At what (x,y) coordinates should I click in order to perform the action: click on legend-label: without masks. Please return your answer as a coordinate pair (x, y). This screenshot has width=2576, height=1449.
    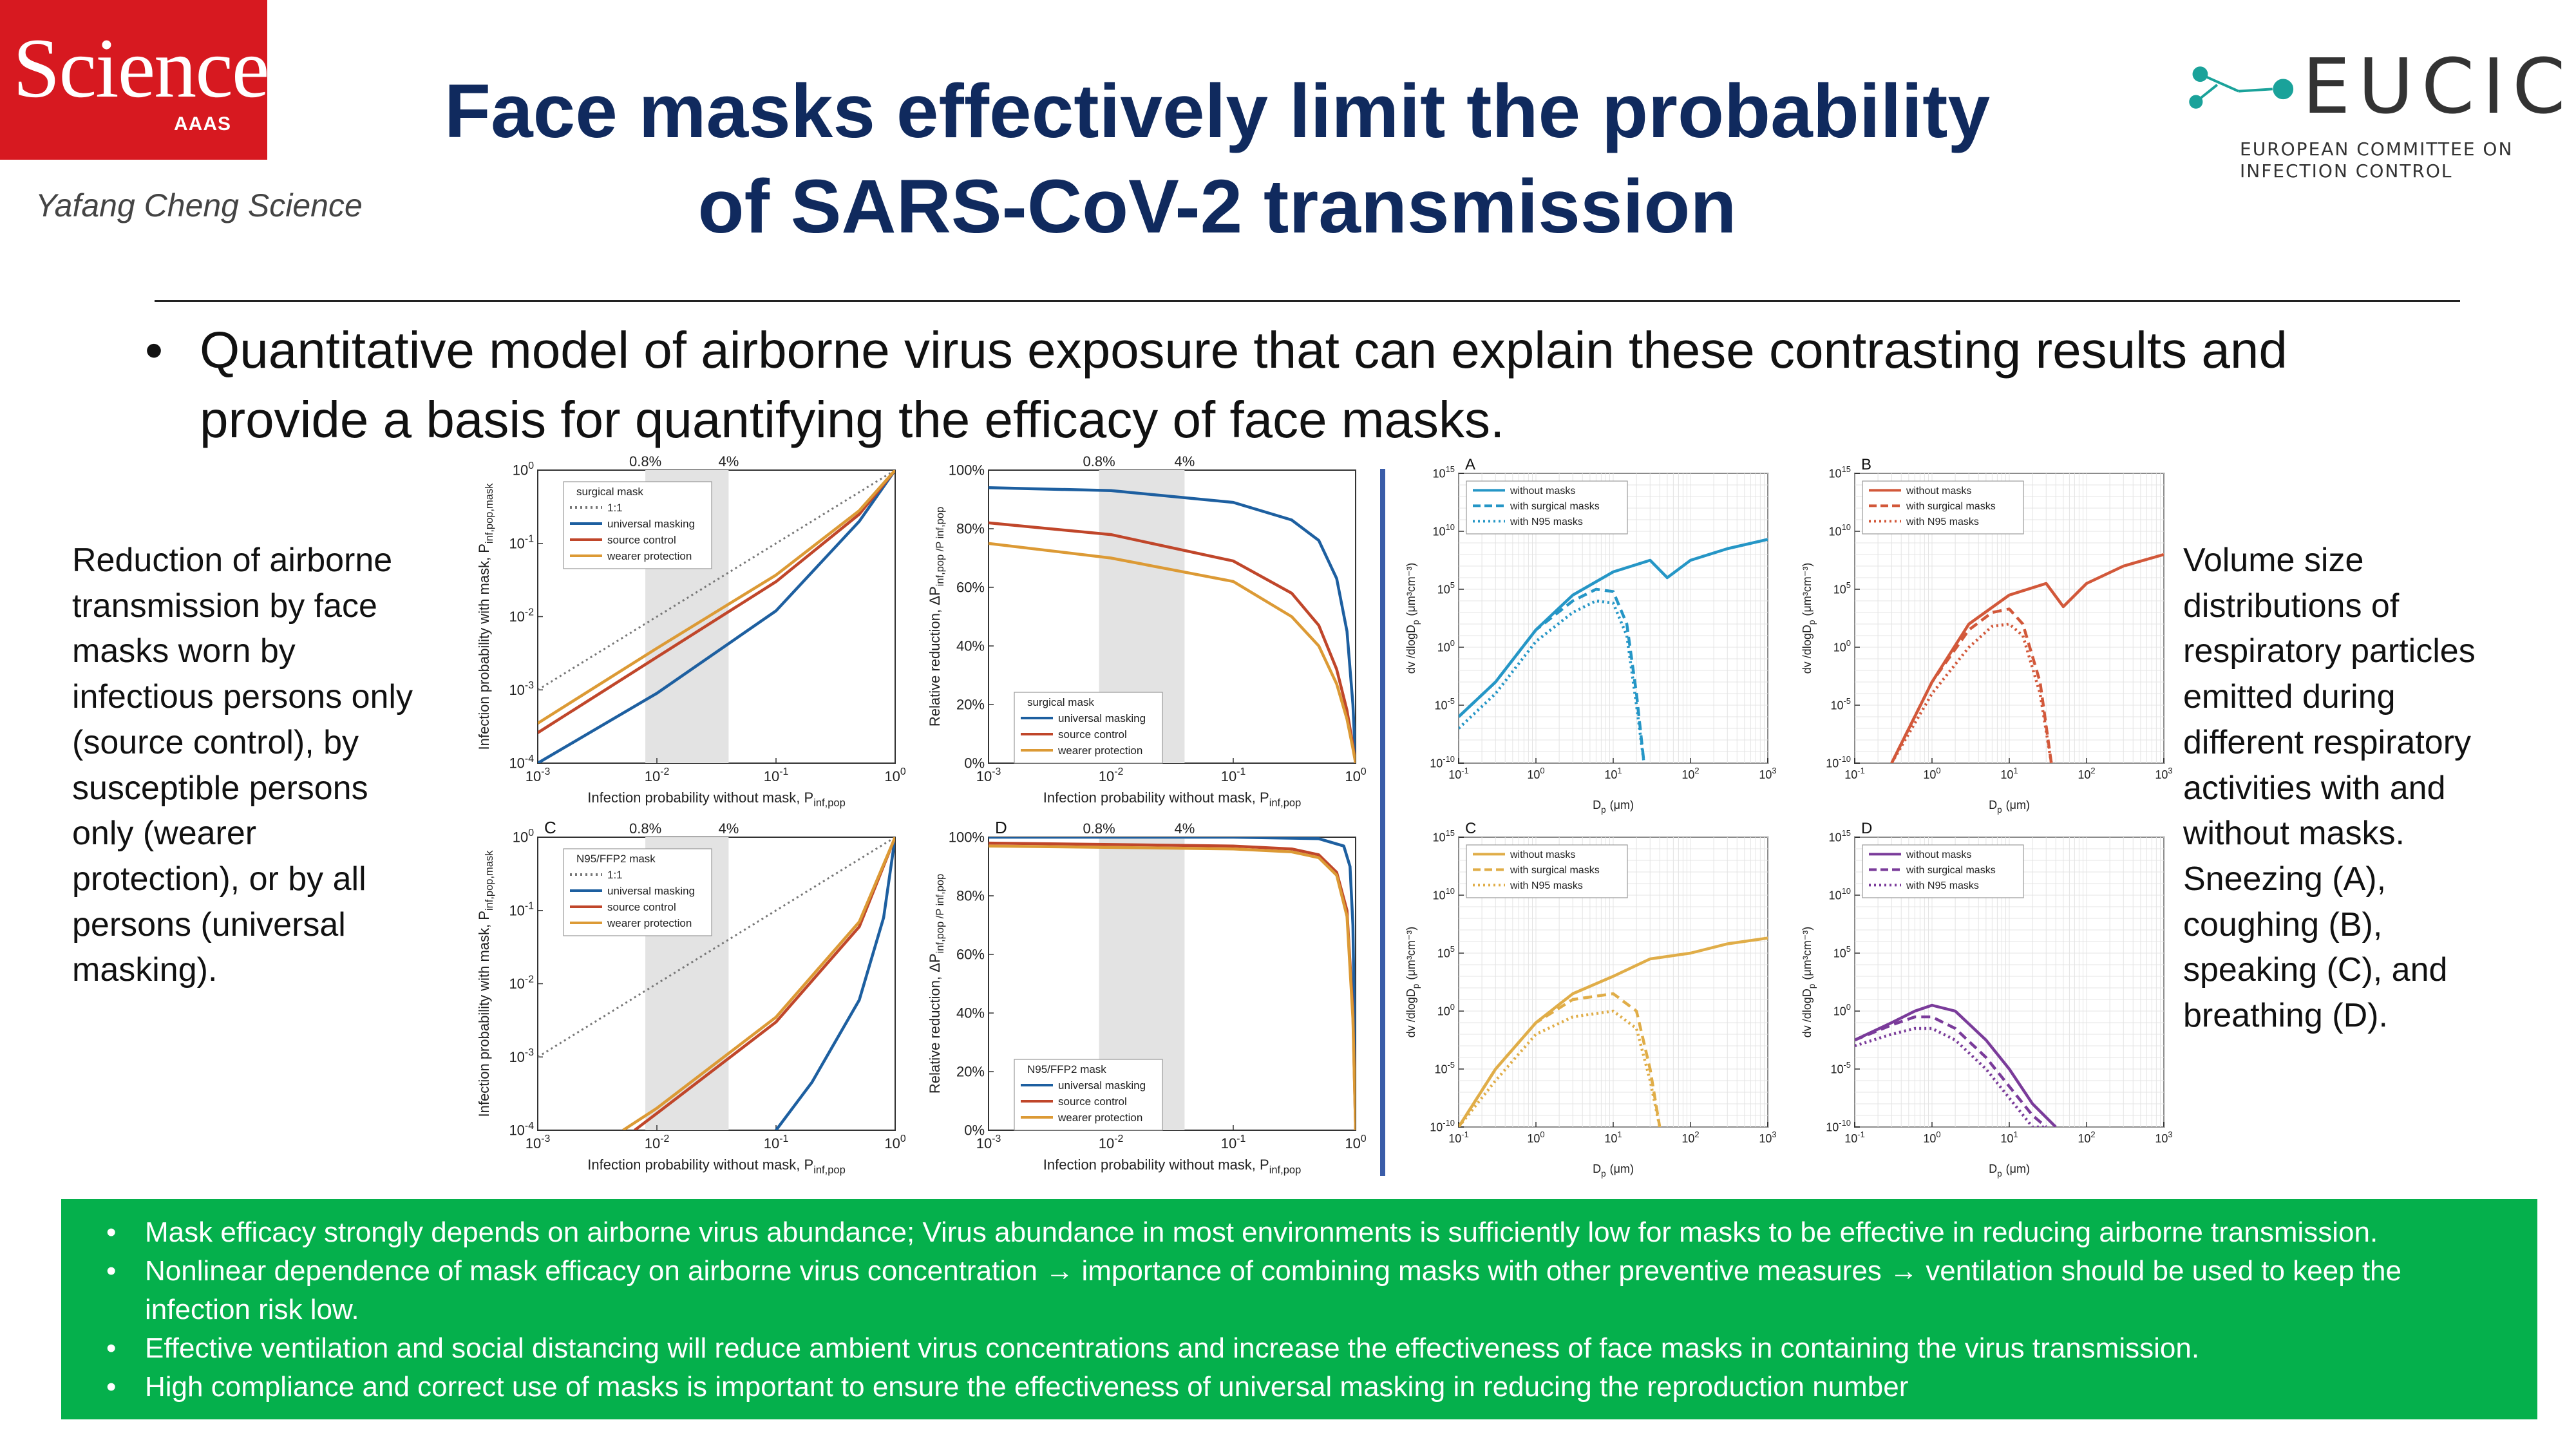
    Looking at the image, I should click on (1938, 492).